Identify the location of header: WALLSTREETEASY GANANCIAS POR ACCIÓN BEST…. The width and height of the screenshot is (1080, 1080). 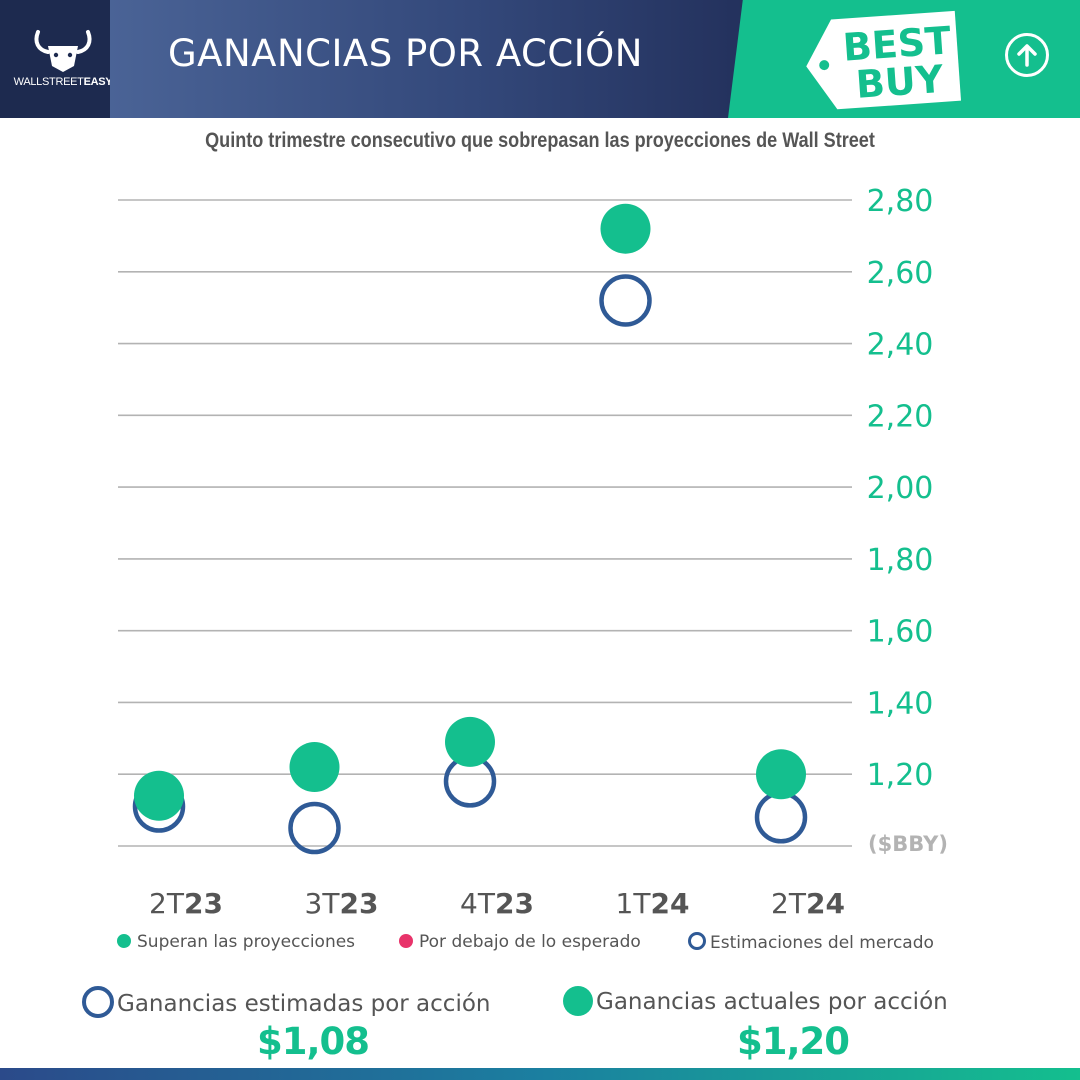
(540, 59).